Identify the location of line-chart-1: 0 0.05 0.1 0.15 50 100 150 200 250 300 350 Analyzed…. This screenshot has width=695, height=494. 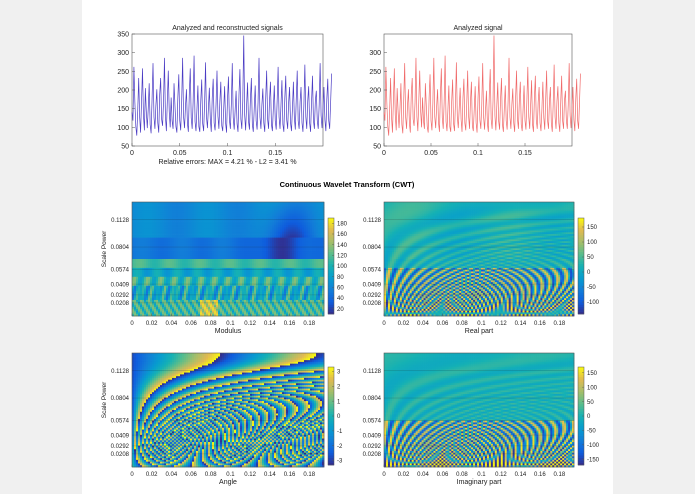
(224, 95).